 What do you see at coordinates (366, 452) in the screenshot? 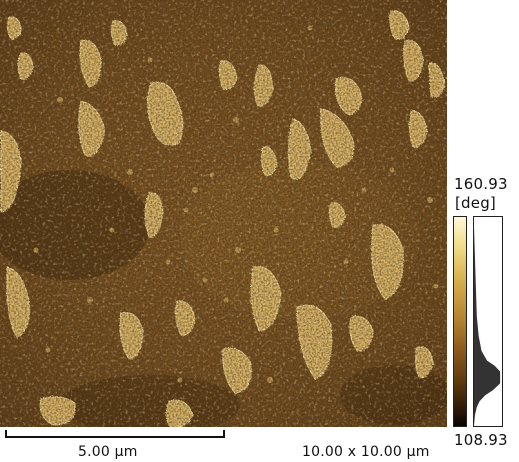
I see `scan-size-label: 10.00 x 10.00 µm` at bounding box center [366, 452].